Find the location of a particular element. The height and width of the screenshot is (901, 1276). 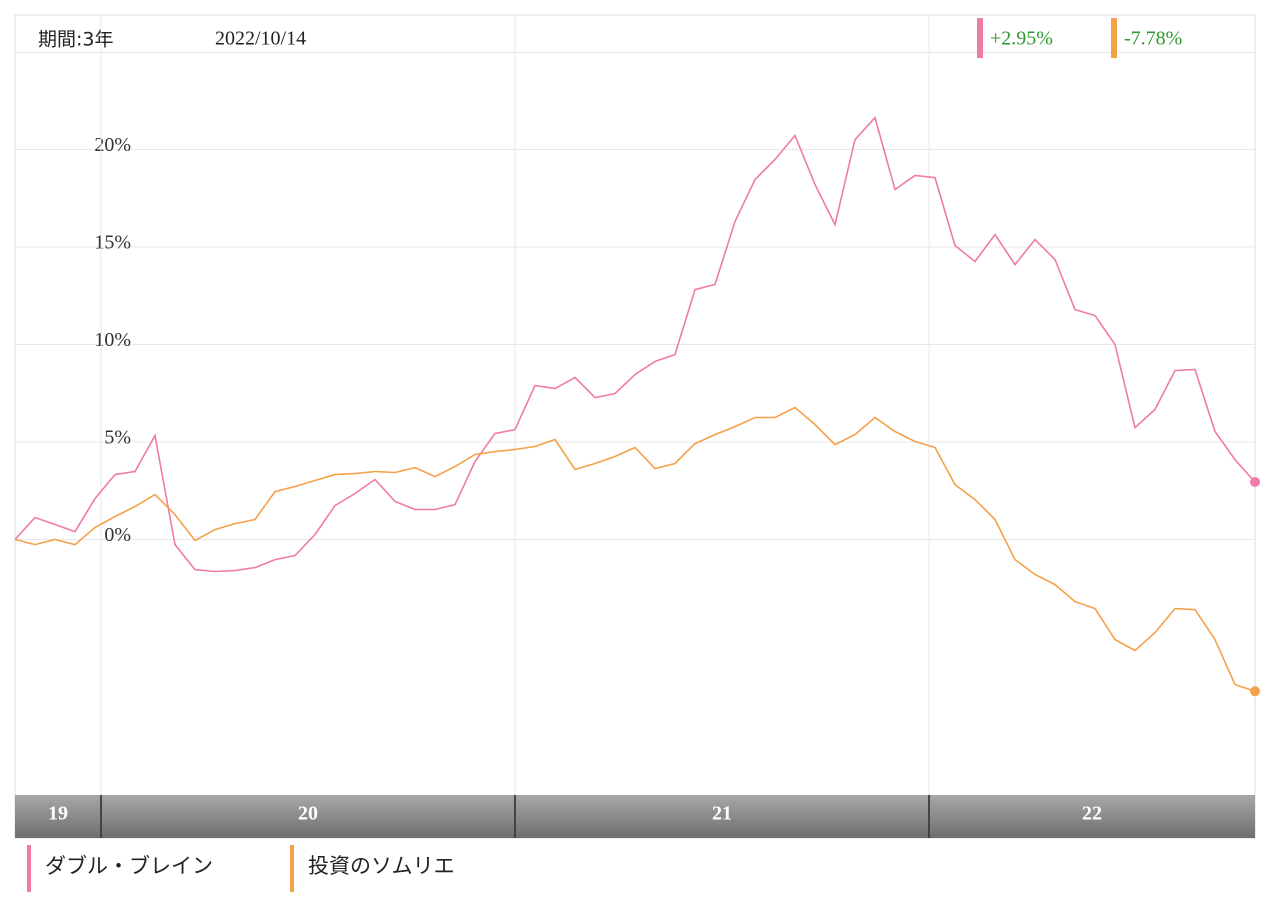

y-tick-label: 20% is located at coordinates (112, 145).